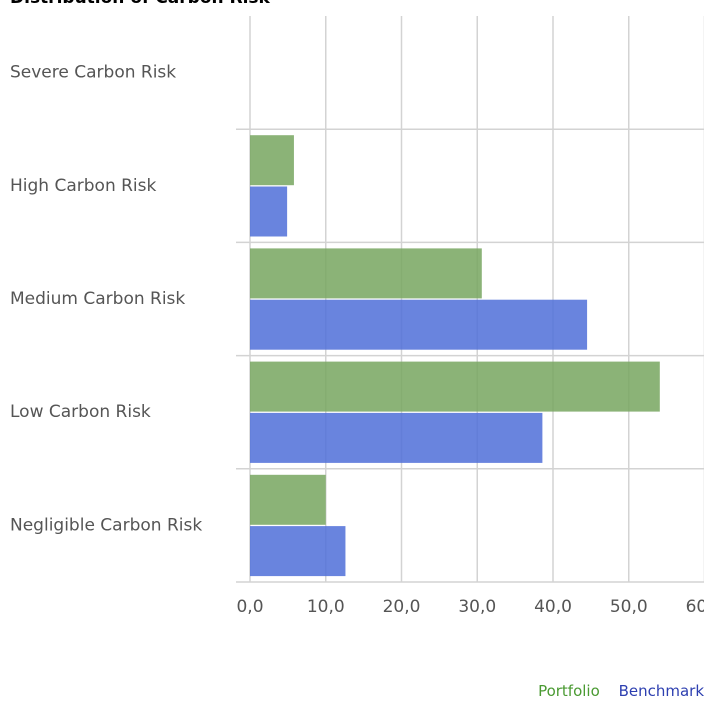  Describe the element at coordinates (629, 607) in the screenshot. I see `x-tick-label: 50,0` at that location.